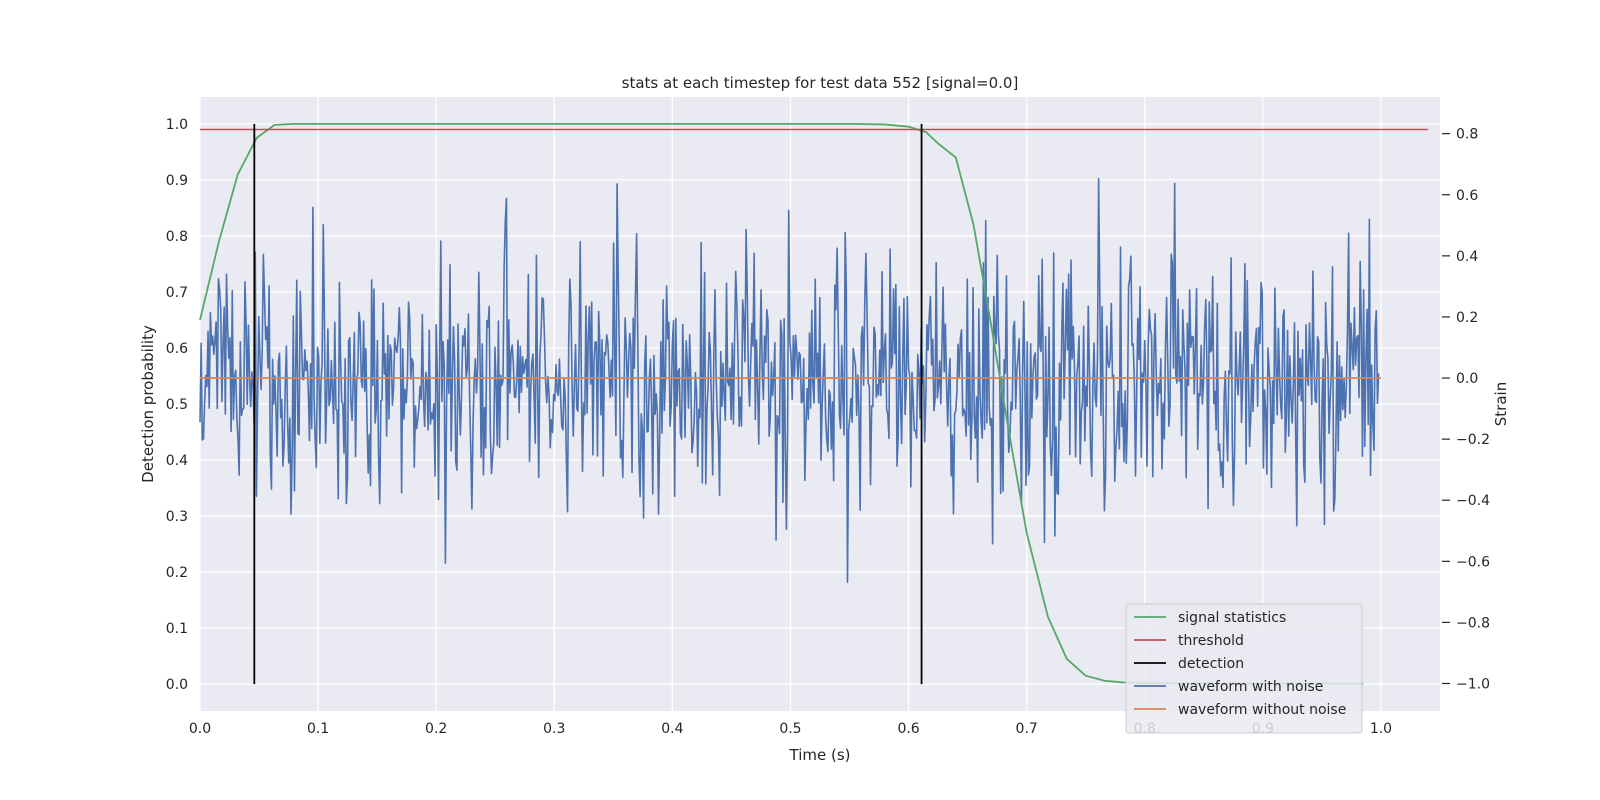 The height and width of the screenshot is (800, 1600). I want to click on y-axis-right-label: Strain, so click(1501, 404).